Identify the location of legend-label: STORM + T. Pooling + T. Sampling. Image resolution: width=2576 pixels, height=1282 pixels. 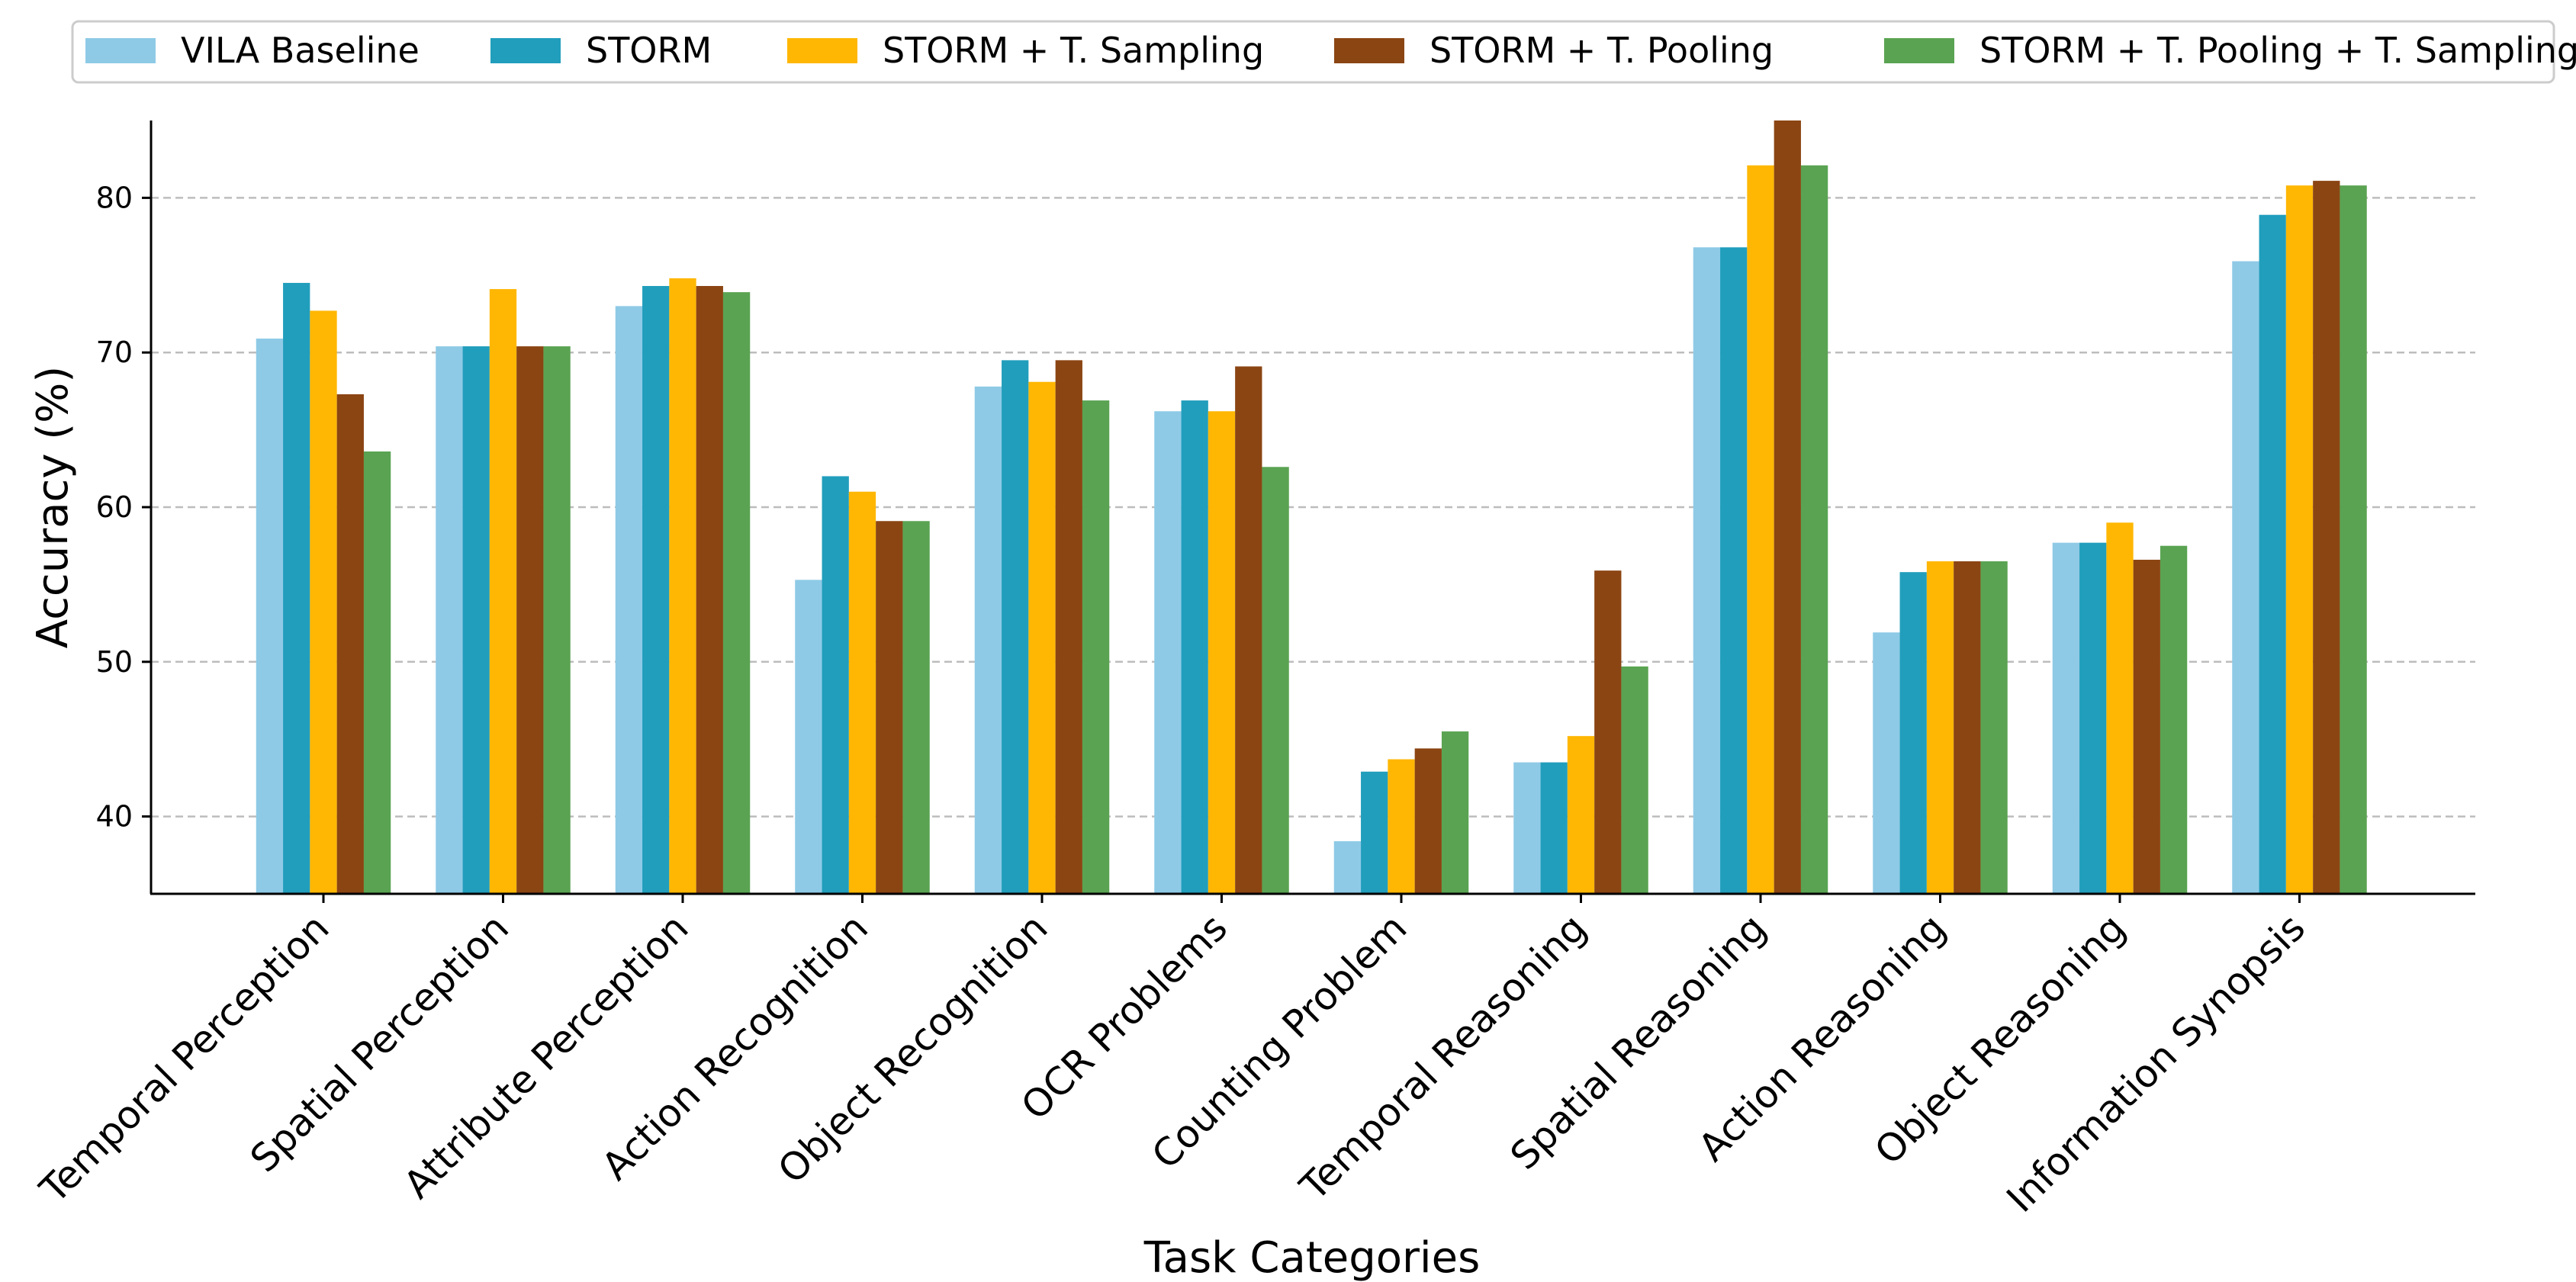
(2277, 50).